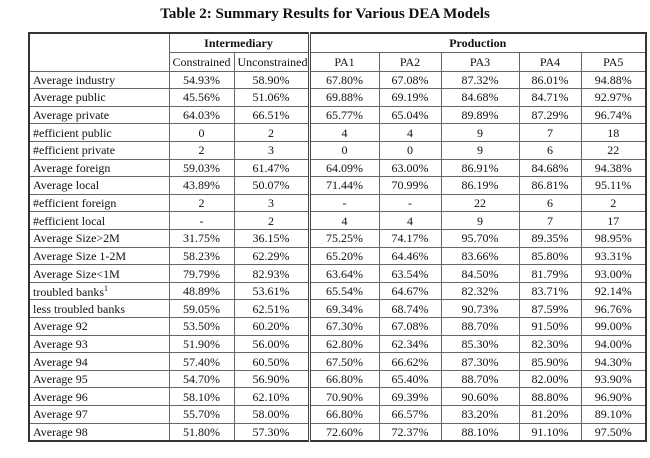 The width and height of the screenshot is (650, 458). What do you see at coordinates (76, 273) in the screenshot?
I see `row-label: Average Size<1M` at bounding box center [76, 273].